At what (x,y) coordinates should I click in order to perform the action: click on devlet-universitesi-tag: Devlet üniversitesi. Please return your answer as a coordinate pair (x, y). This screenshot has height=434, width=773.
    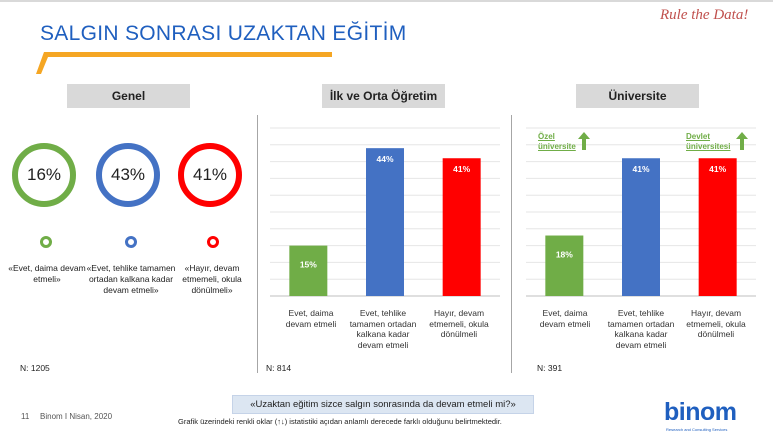
    Looking at the image, I should click on (708, 141).